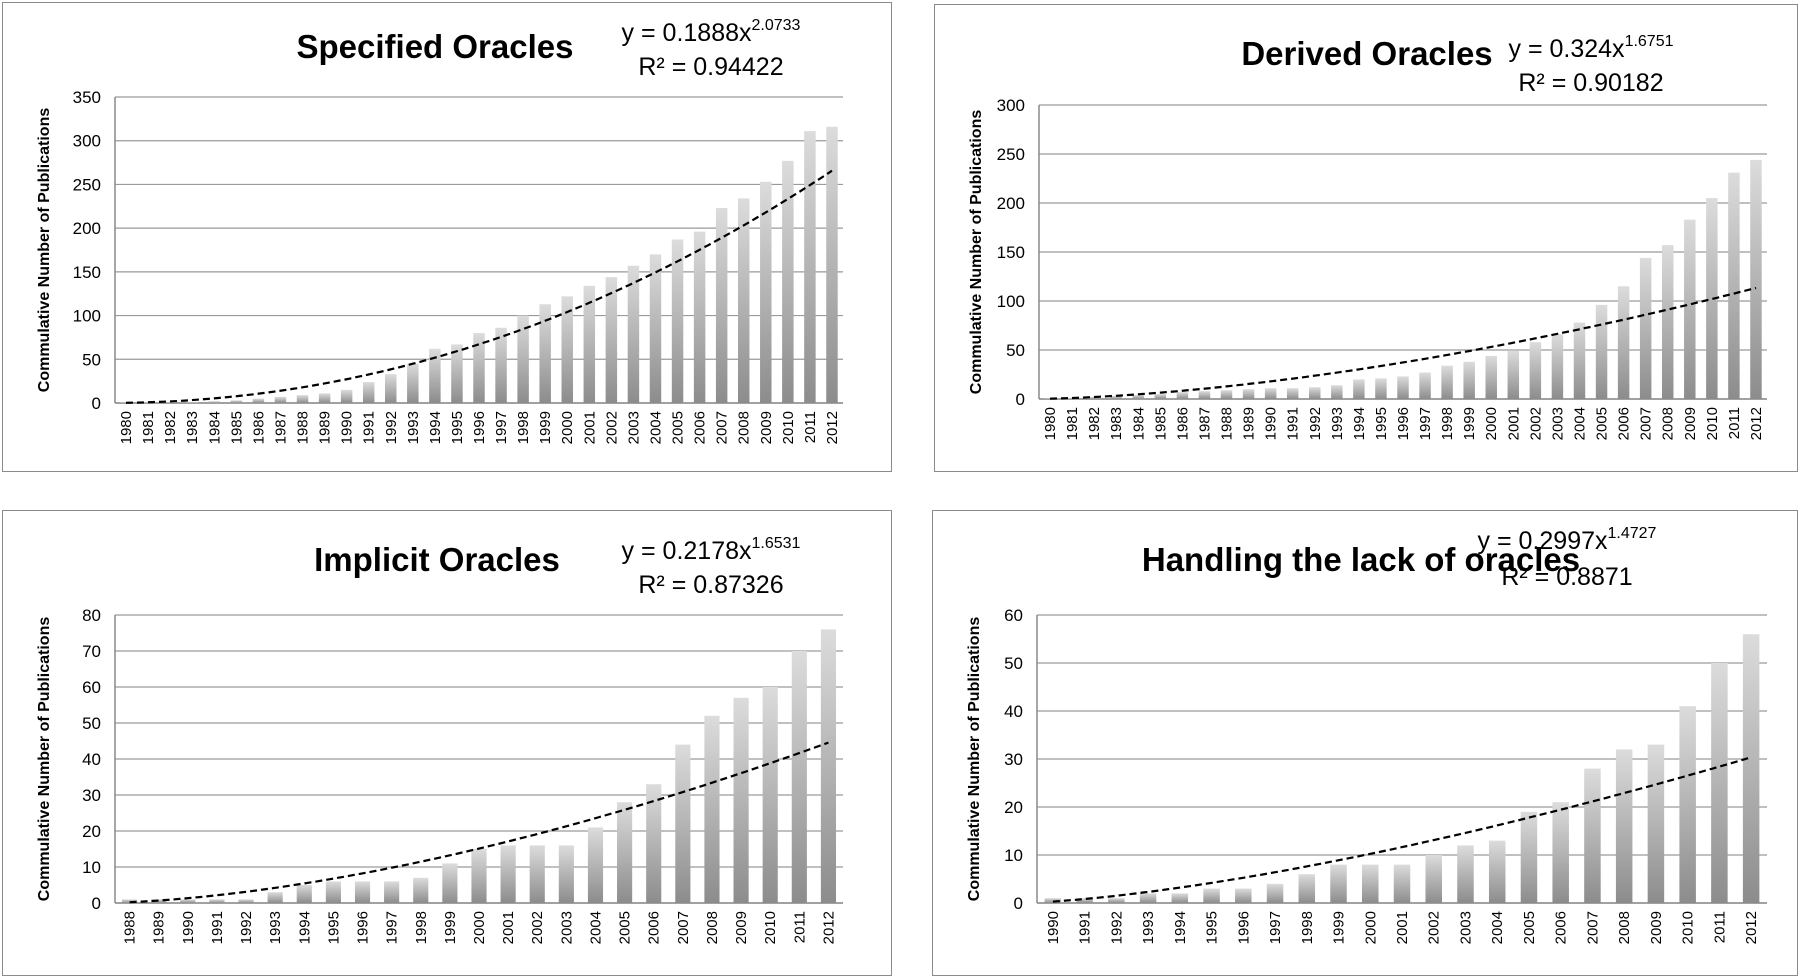 The width and height of the screenshot is (1800, 978). Describe the element at coordinates (1013, 711) in the screenshot. I see `y-tick-label: 40` at that location.